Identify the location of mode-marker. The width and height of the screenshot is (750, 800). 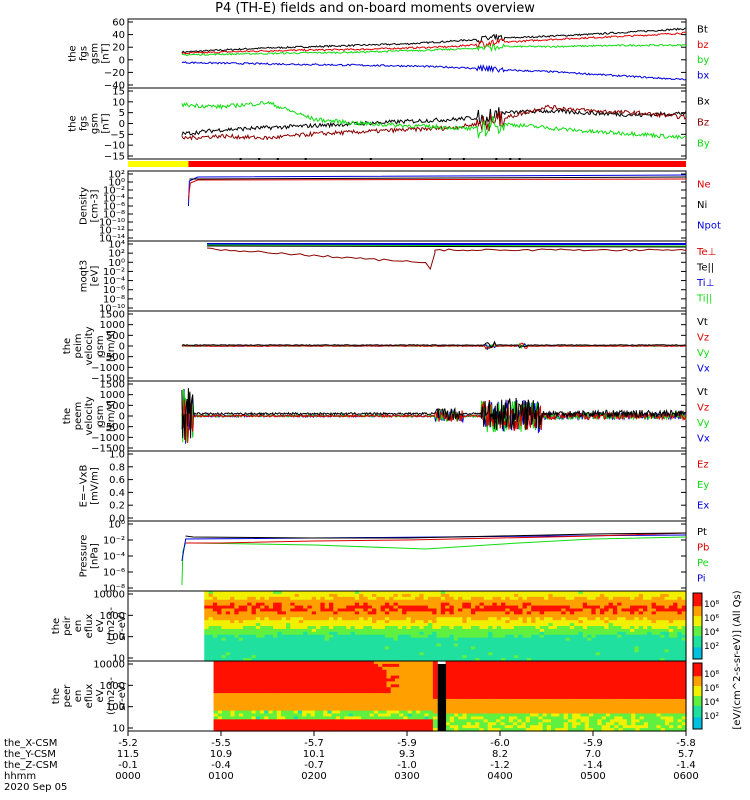
(449, 159).